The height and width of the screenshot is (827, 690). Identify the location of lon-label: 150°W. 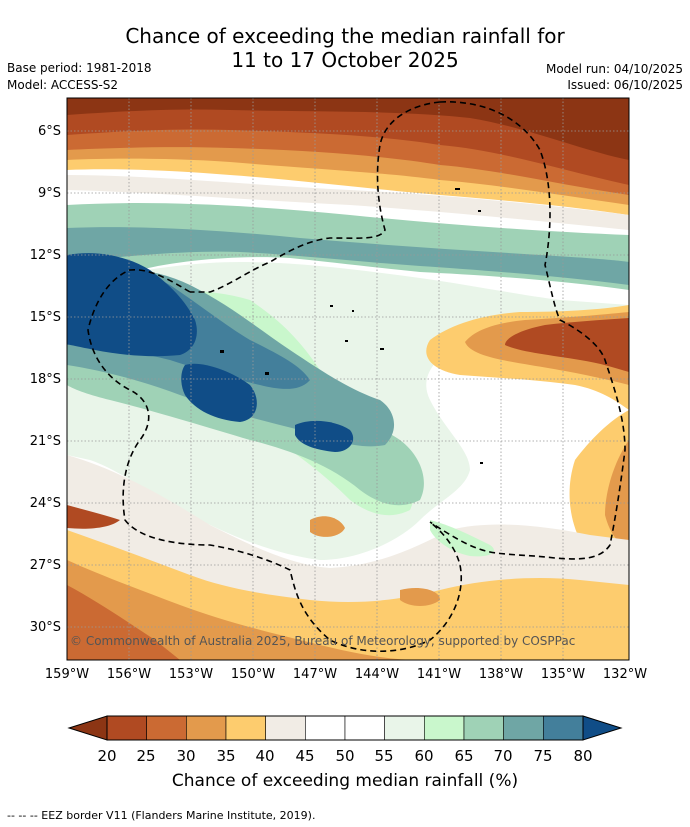
(253, 674).